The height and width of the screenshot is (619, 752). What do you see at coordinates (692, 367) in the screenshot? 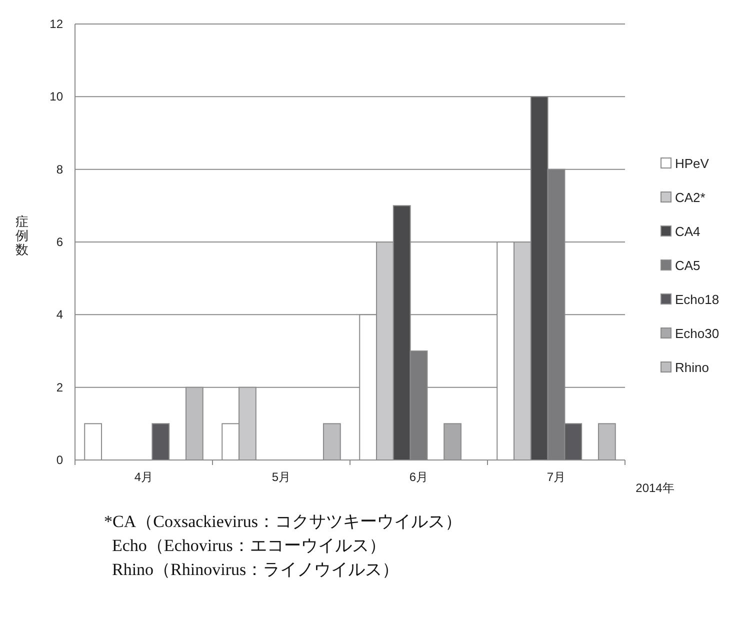
I see `legend-label: Rhino` at bounding box center [692, 367].